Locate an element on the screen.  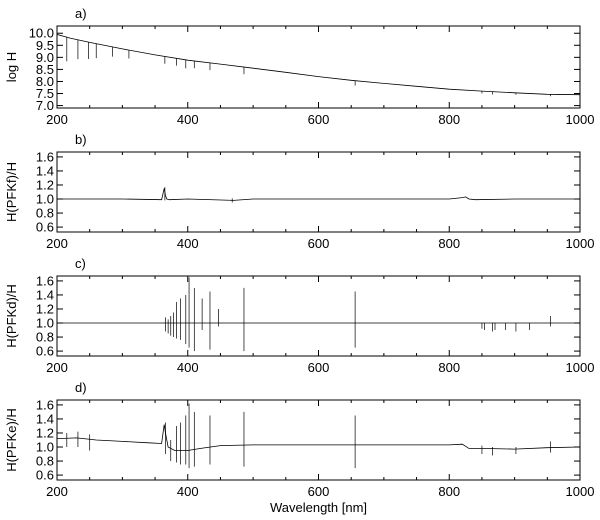
y-tick-label: 8.5 is located at coordinates (45, 69).